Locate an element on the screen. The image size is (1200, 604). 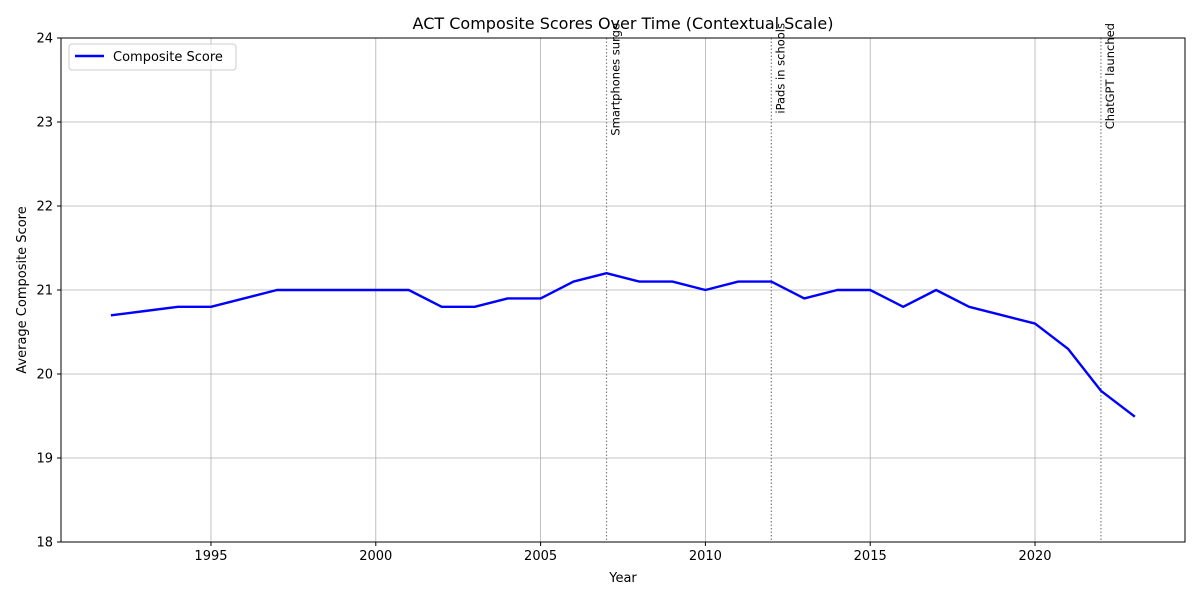
annotation-label: ChatGPT launched is located at coordinates (1110, 76).